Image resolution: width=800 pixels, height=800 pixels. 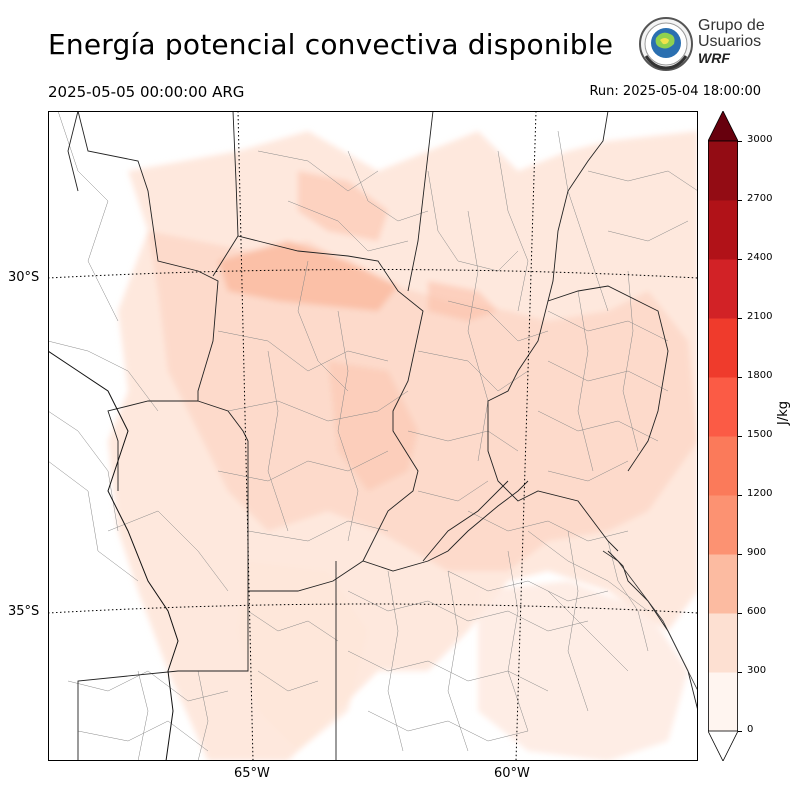 I want to click on colorbar-tick-label: 300, so click(x=757, y=670).